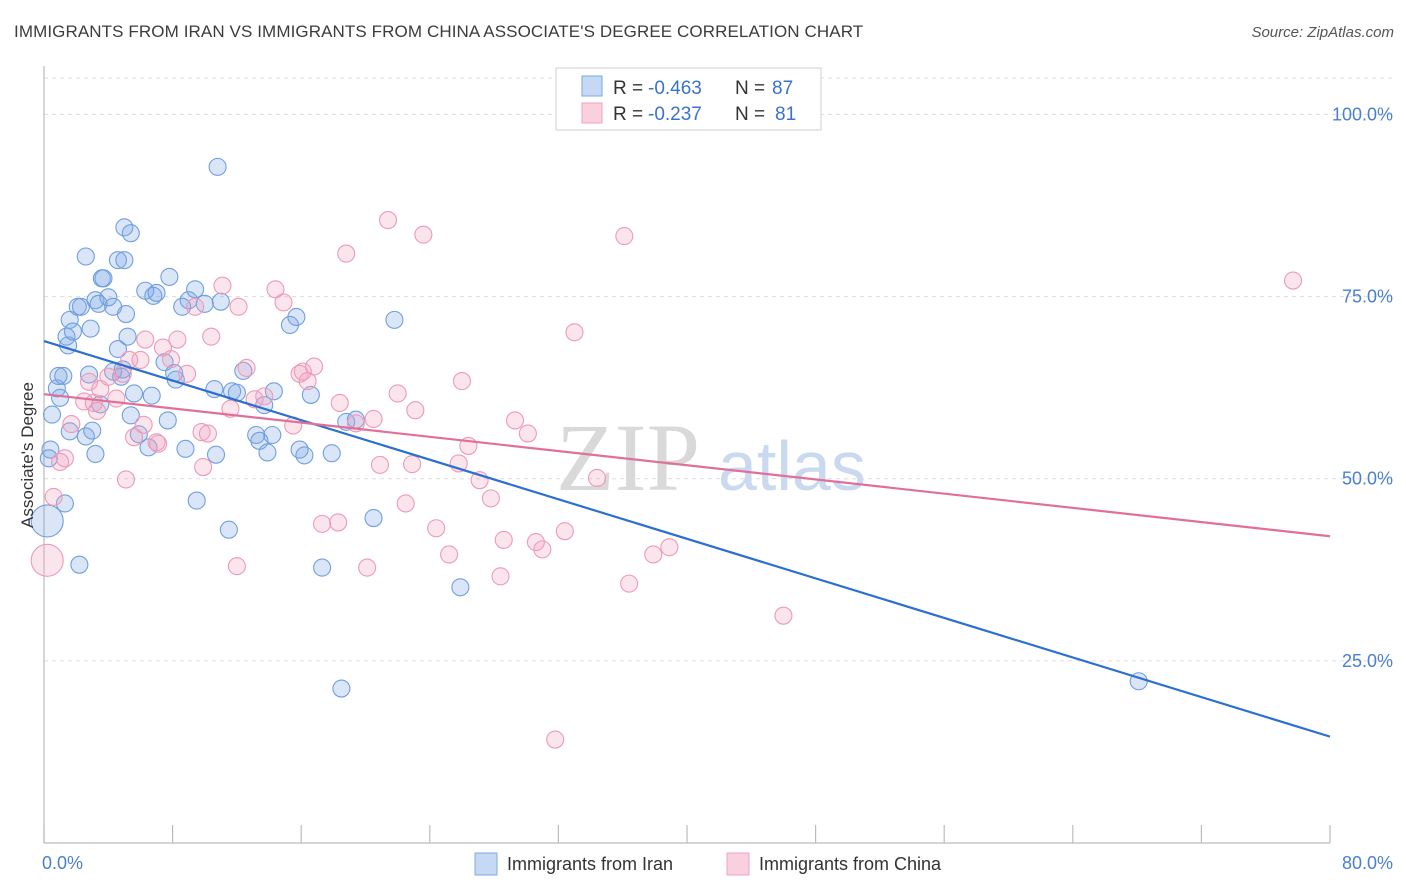  I want to click on watermark-zip: ZIP, so click(628, 457).